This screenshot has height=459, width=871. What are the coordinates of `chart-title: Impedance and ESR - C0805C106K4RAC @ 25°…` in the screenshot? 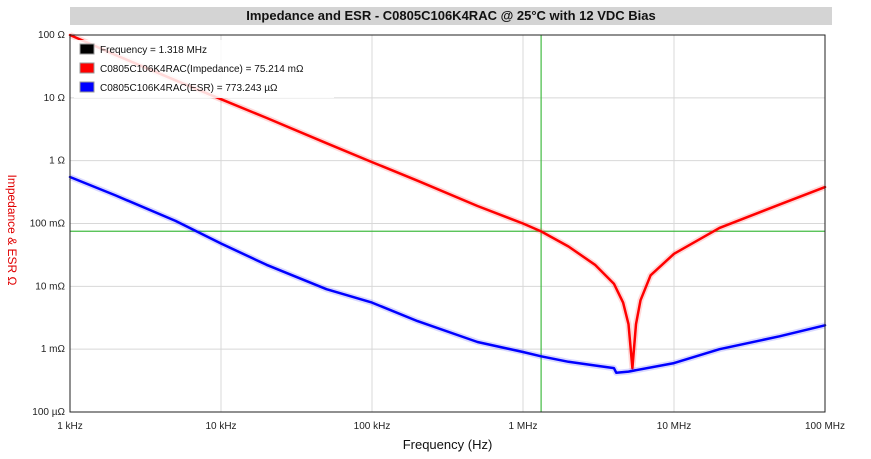 It's located at (451, 16).